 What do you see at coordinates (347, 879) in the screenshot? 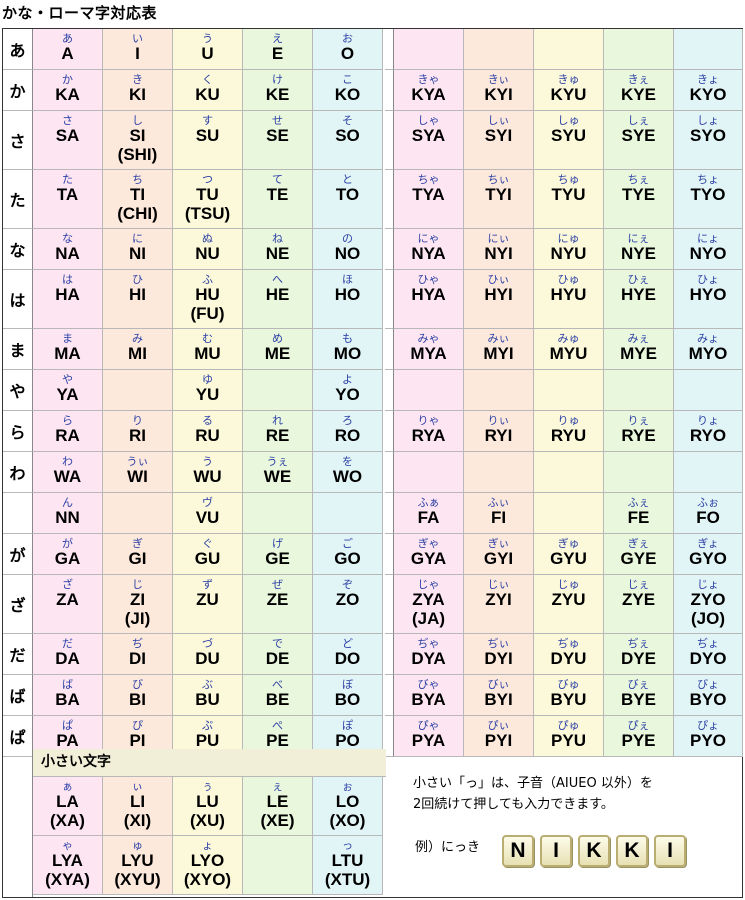
I see `romaji-alt-label: (XTU)` at bounding box center [347, 879].